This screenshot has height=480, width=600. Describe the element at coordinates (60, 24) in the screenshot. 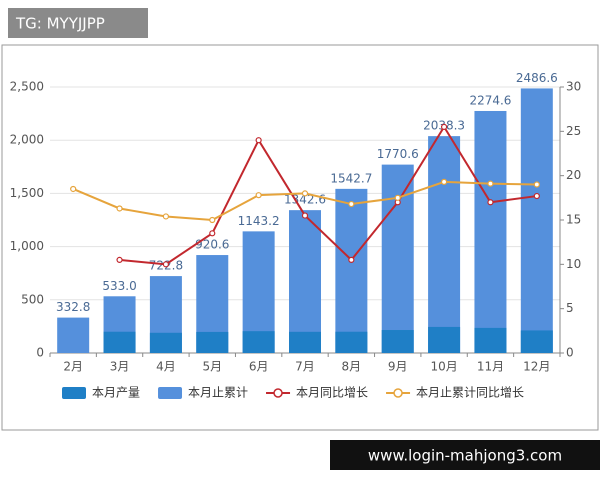

I see `tag-text: TG: MYYJJPP` at that location.